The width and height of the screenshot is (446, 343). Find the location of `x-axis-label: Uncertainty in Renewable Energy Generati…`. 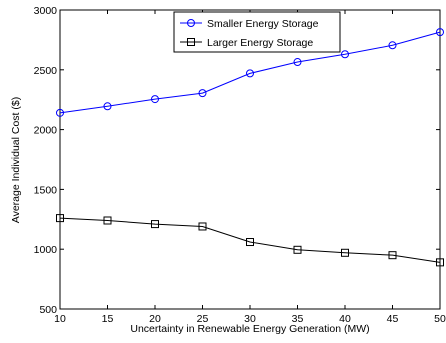

x-axis-label: Uncertainty in Renewable Energy Generati… is located at coordinates (249, 329).